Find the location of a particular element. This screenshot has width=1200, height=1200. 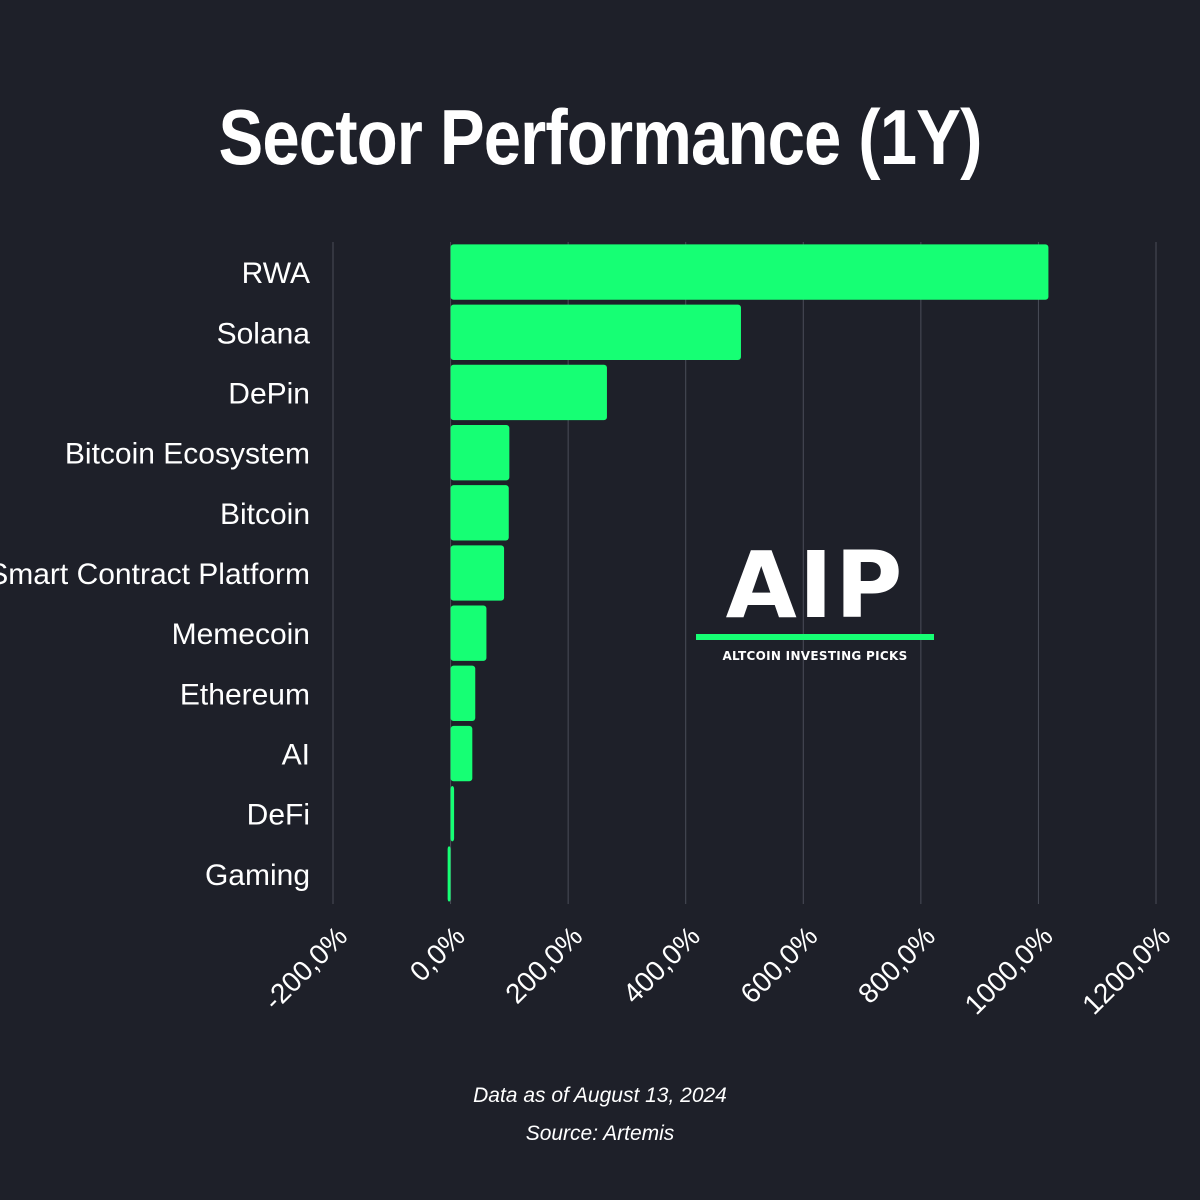

x-tick-label: 600,0% is located at coordinates (778, 964).